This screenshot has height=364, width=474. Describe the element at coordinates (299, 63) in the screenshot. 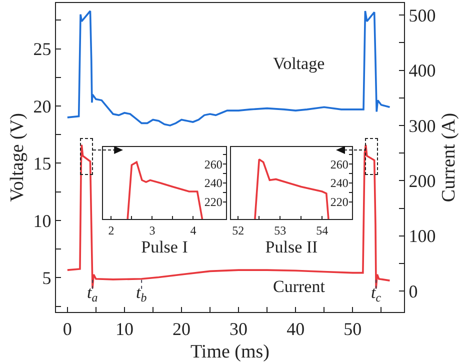

I see `text: Voltage` at that location.